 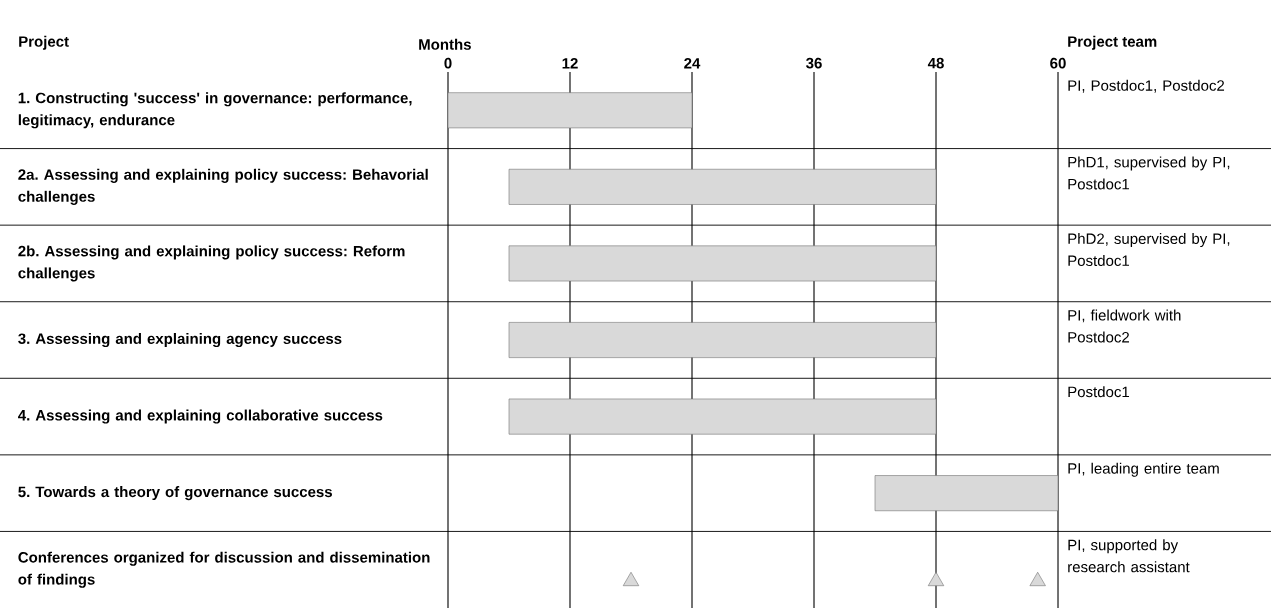 What do you see at coordinates (200, 416) in the screenshot?
I see `y-tick-label: 4. Assessing and explaining collaborative success` at bounding box center [200, 416].